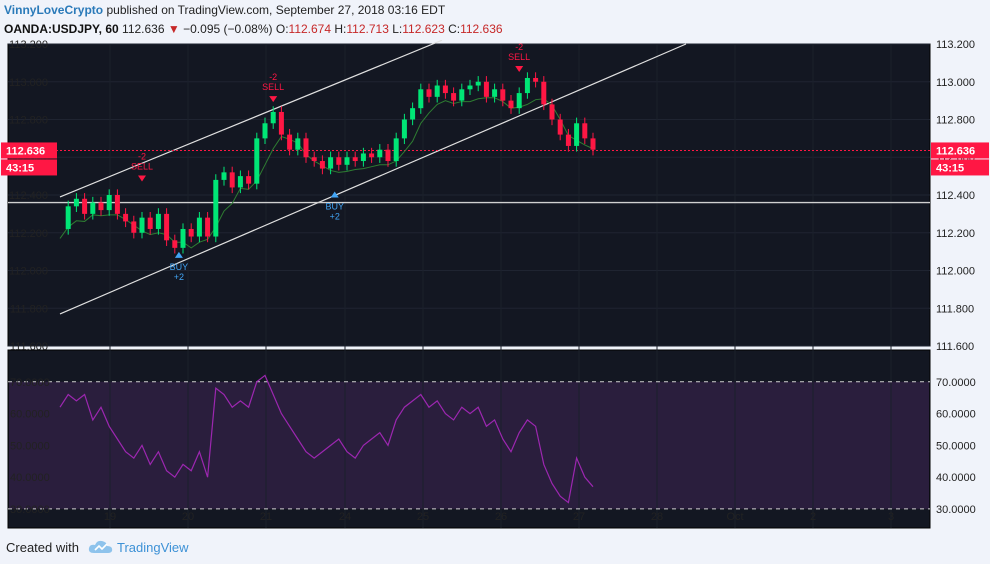  What do you see at coordinates (188, 517) in the screenshot?
I see `time-tick-label: 20` at bounding box center [188, 517].